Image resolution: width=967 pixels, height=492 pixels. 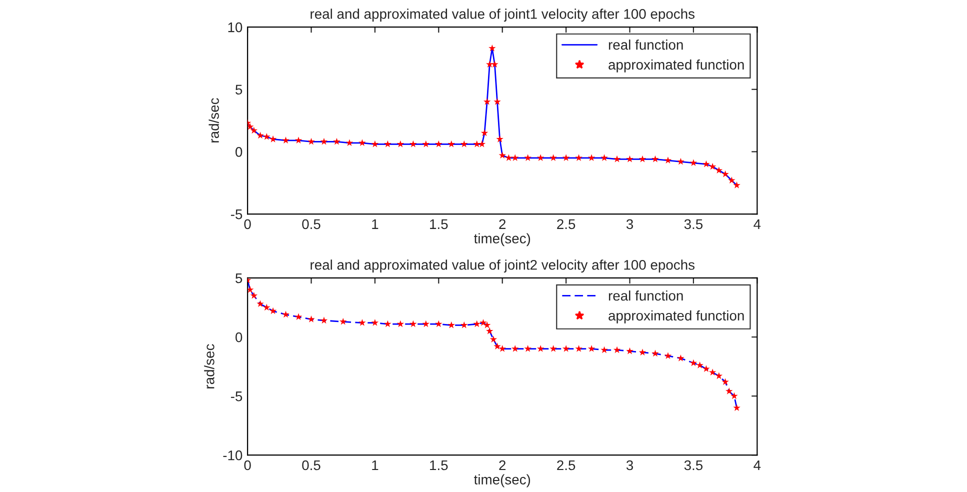 I want to click on y-tick-label: -10, so click(x=232, y=455).